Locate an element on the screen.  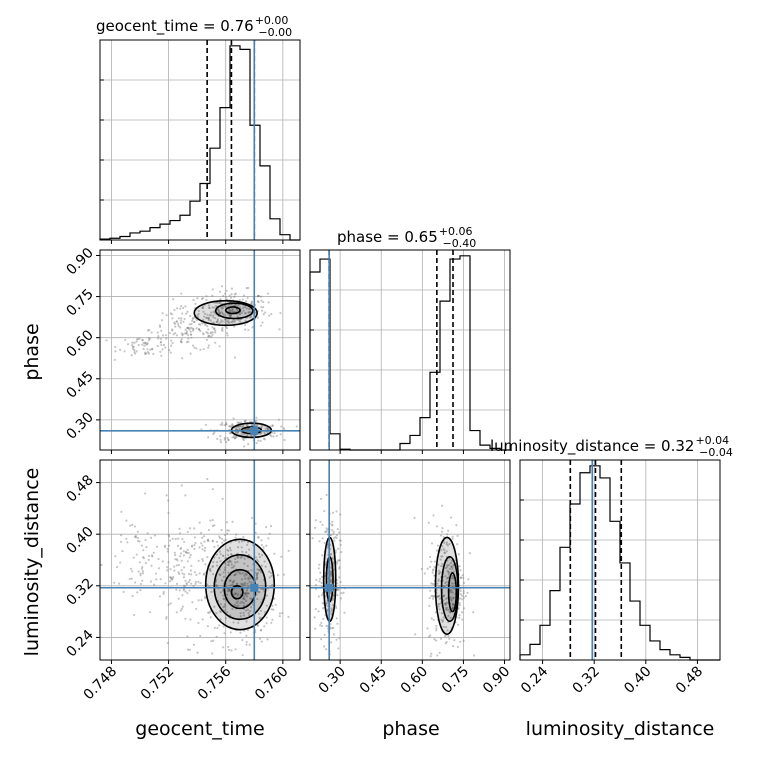
y-axis-label-phase: phase is located at coordinates (32, 351).